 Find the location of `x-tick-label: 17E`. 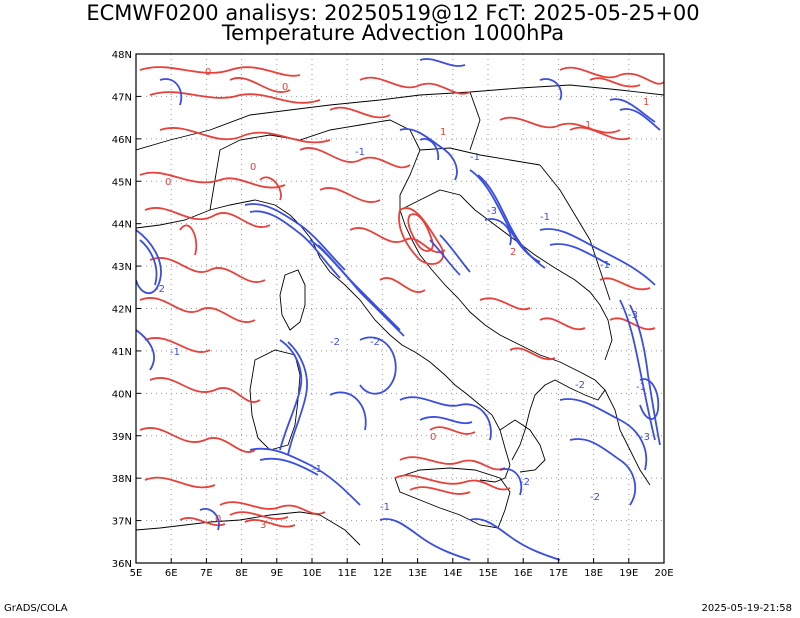

x-tick-label: 17E is located at coordinates (558, 573).